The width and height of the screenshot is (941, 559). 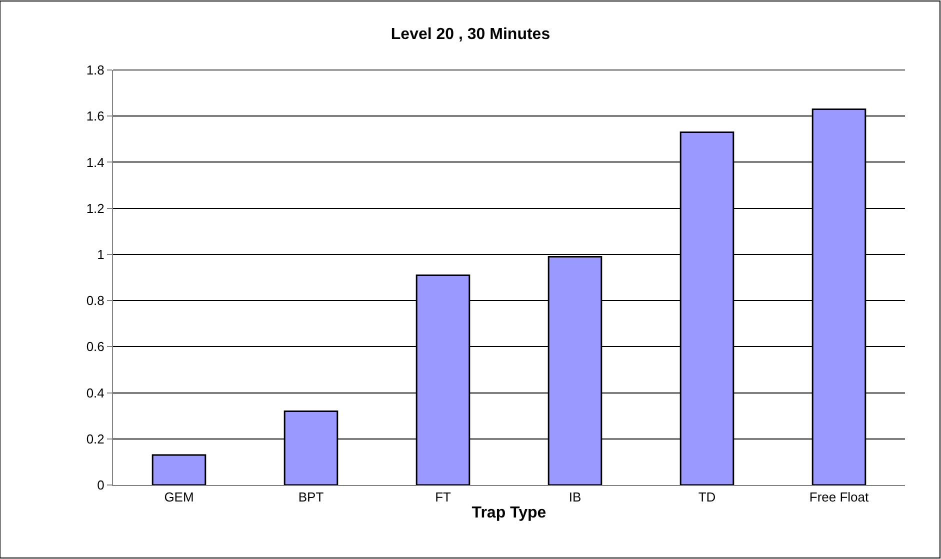 I want to click on chart-title: Level 20 , 30 Minutes, so click(x=470, y=35).